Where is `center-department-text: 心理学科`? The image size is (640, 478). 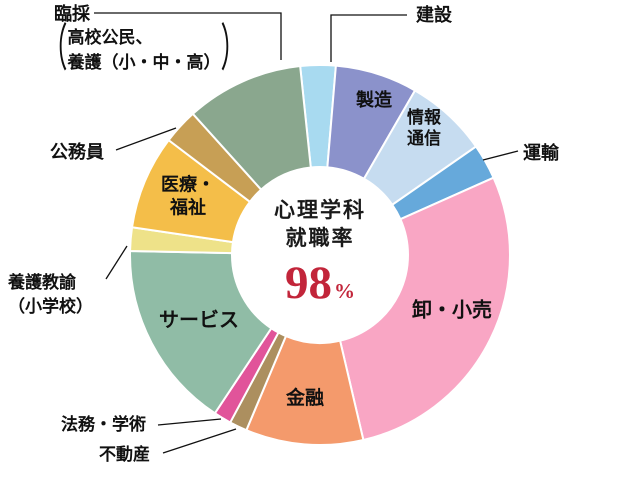
center-department-text: 心理学科 is located at coordinates (320, 211).